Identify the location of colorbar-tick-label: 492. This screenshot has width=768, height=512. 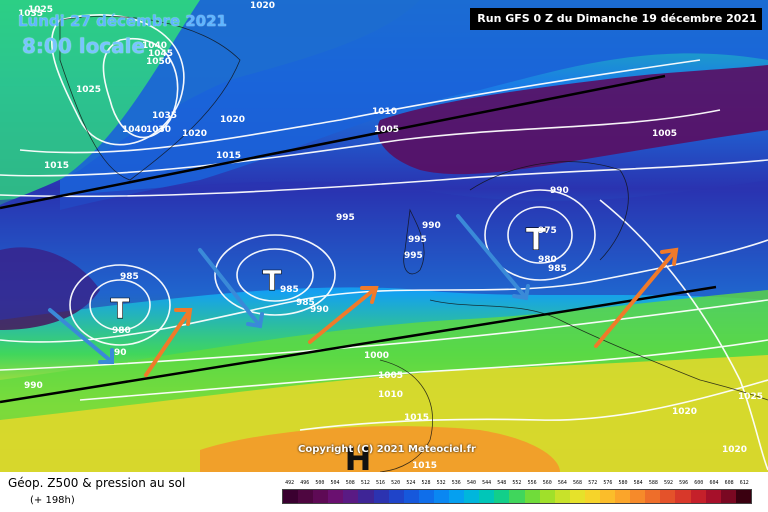
(290, 483).